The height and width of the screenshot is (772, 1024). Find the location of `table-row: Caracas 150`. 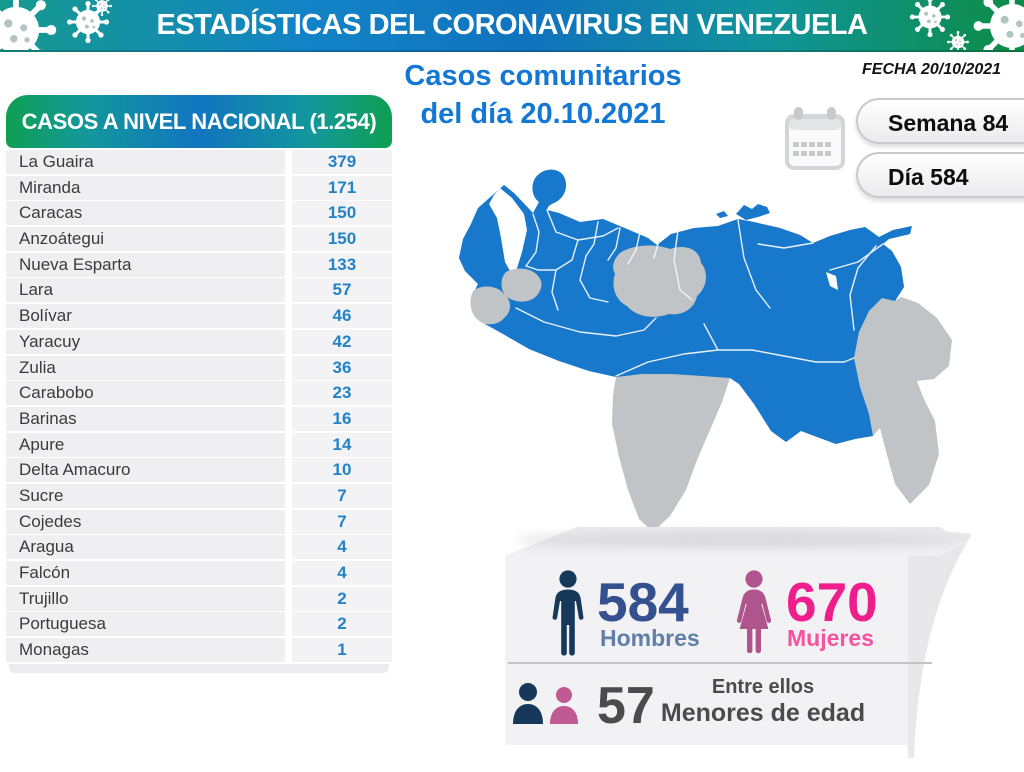

table-row: Caracas 150 is located at coordinates (199, 213).